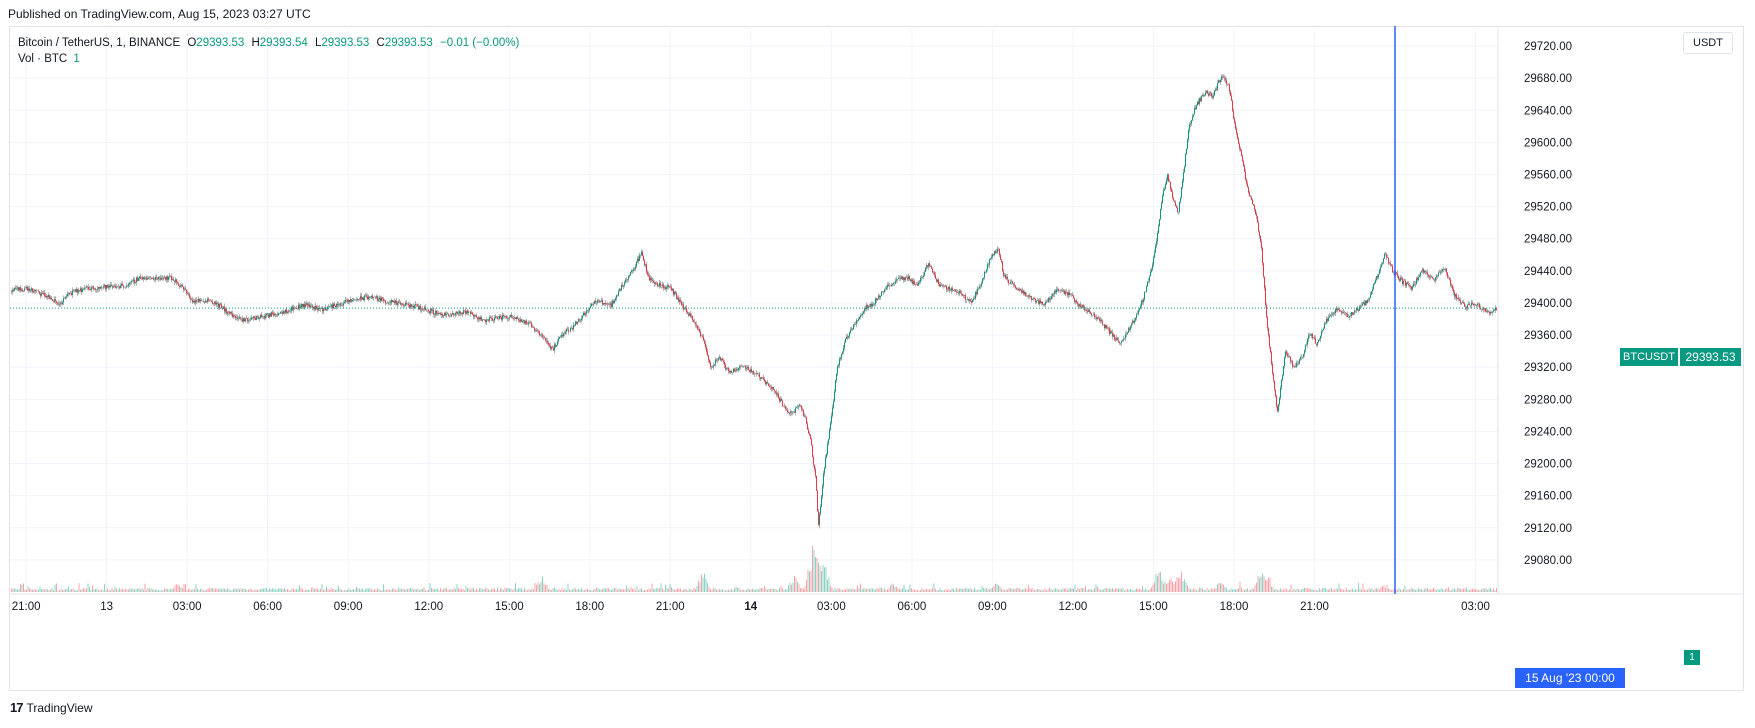 The image size is (1755, 728). Describe the element at coordinates (99, 43) in the screenshot. I see `legend-symbol: Bitcoin / TetherUS, 1, BINANCE` at that location.